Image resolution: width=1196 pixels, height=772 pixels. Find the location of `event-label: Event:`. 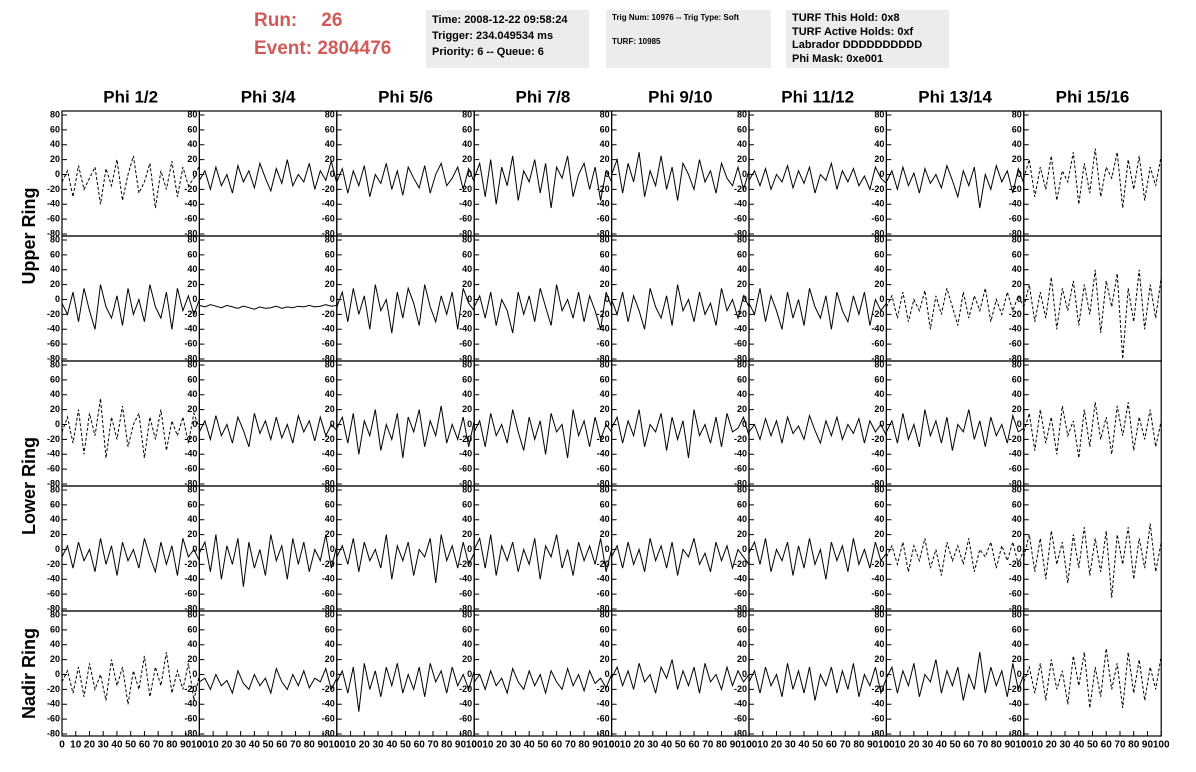

event-label: Event: is located at coordinates (283, 48).